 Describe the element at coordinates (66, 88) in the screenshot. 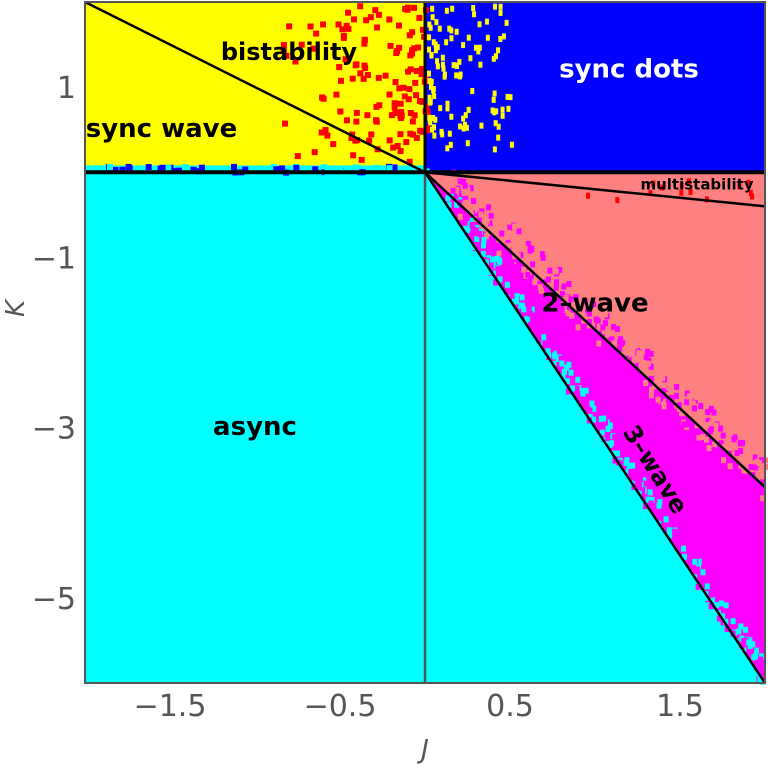

I see `y-tick-label: 1` at that location.